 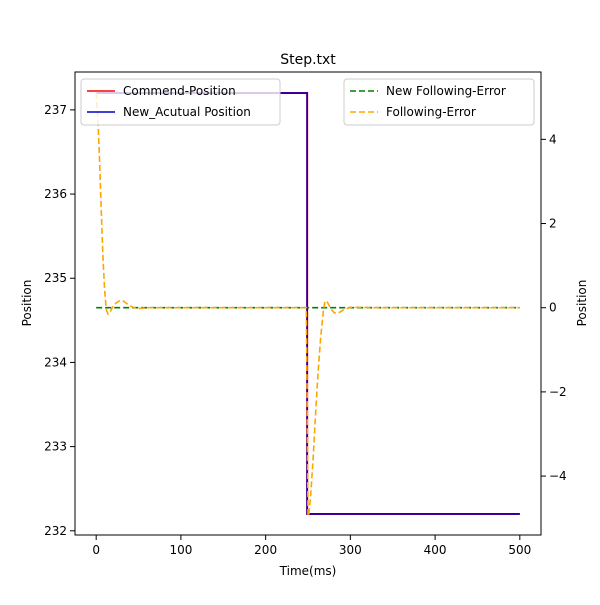 What do you see at coordinates (553, 139) in the screenshot?
I see `y-right-tick-label: 4` at bounding box center [553, 139].